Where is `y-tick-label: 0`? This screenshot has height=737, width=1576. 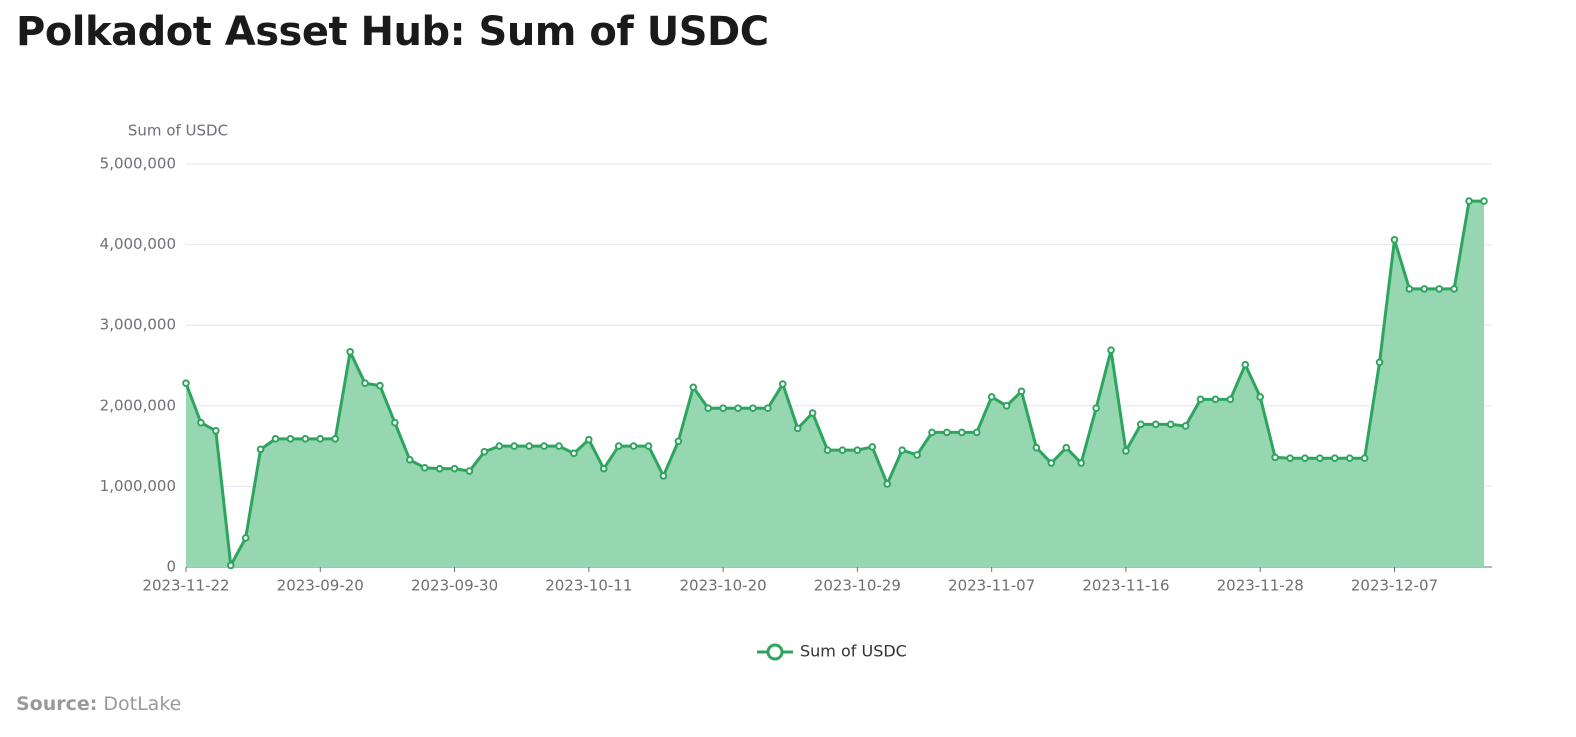
y-tick-label: 0 is located at coordinates (171, 567).